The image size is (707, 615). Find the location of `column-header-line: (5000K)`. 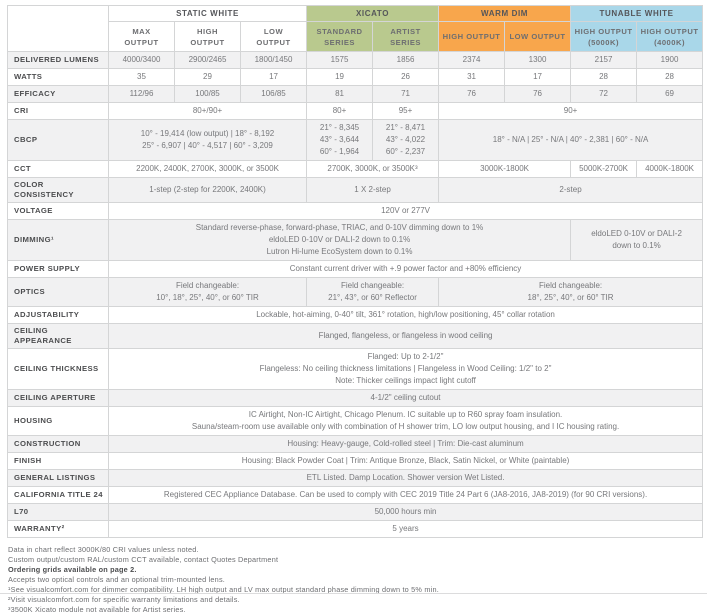

column-header-line: (5000K) is located at coordinates (604, 42).